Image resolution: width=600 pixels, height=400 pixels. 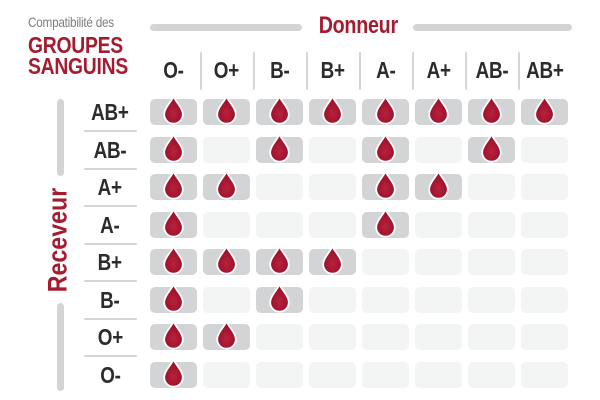 I want to click on matrix-cell-B--from-B+-empty, so click(x=332, y=299).